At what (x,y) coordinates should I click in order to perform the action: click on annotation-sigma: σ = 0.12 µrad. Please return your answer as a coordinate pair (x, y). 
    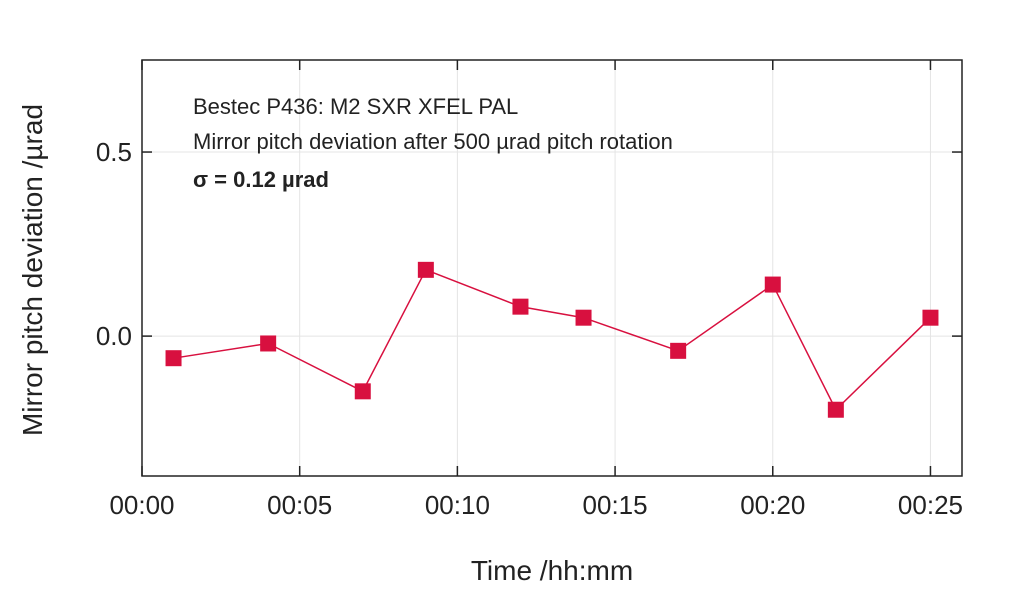
    Looking at the image, I should click on (261, 179).